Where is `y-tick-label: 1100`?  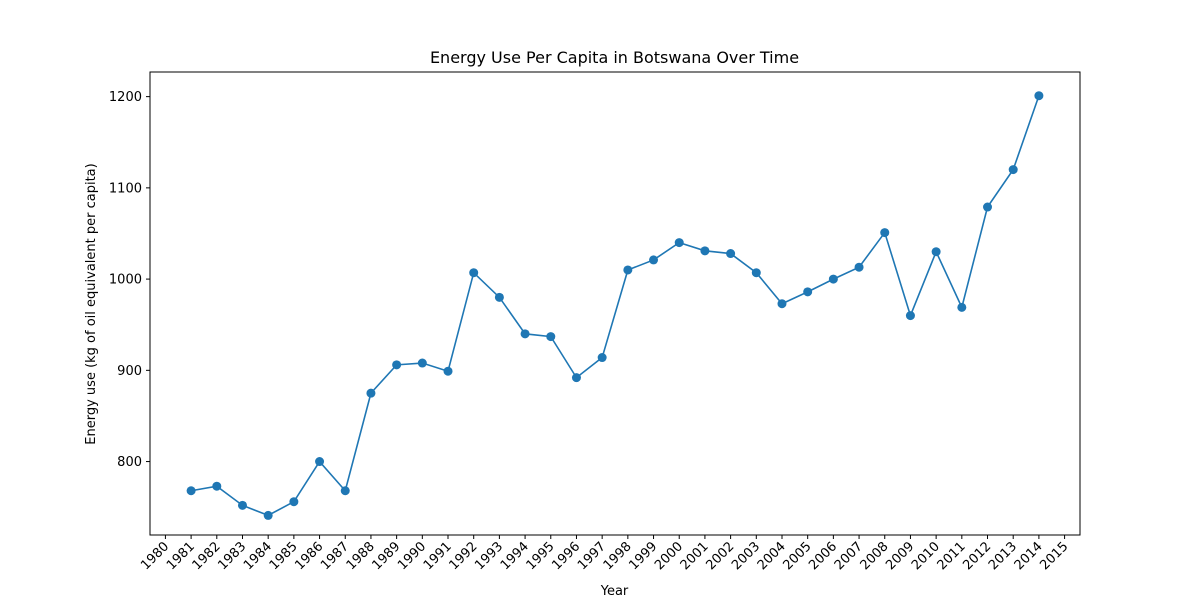 y-tick-label: 1100 is located at coordinates (125, 188).